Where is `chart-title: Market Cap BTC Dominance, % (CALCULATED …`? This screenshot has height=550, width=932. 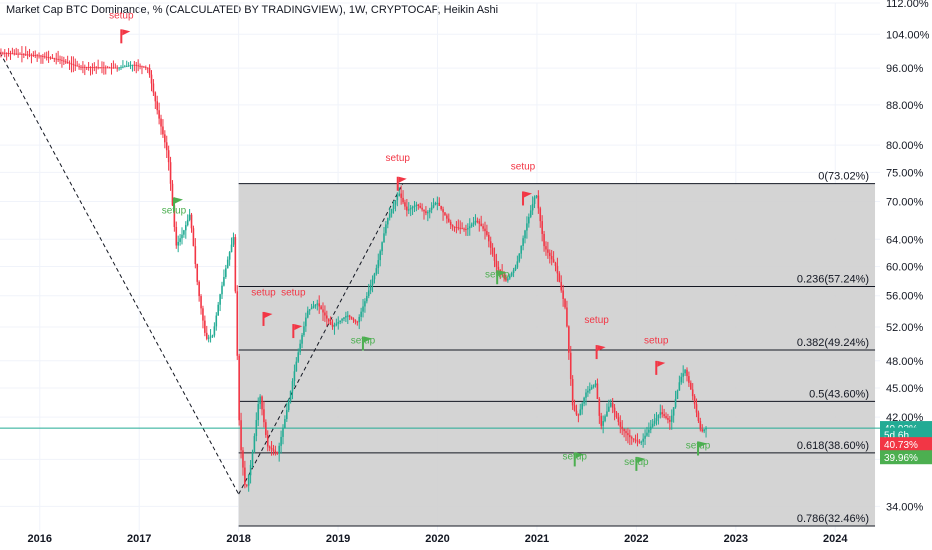
chart-title: Market Cap BTC Dominance, % (CALCULATED … is located at coordinates (252, 10).